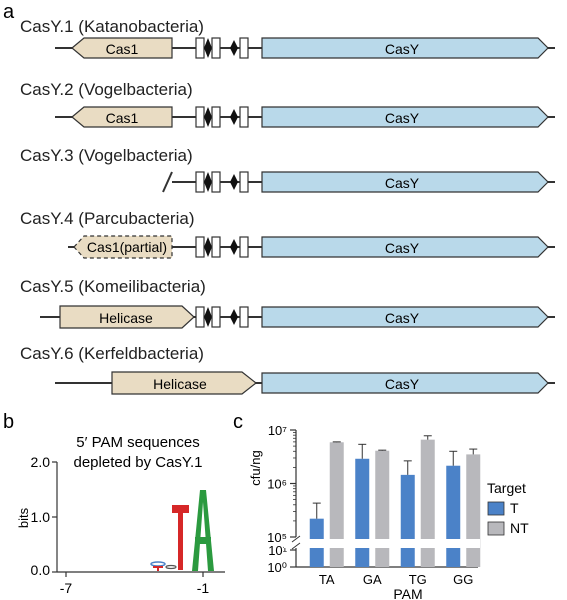 The height and width of the screenshot is (600, 567). Describe the element at coordinates (163, 566) in the screenshot. I see `logo-minor-letters` at that location.